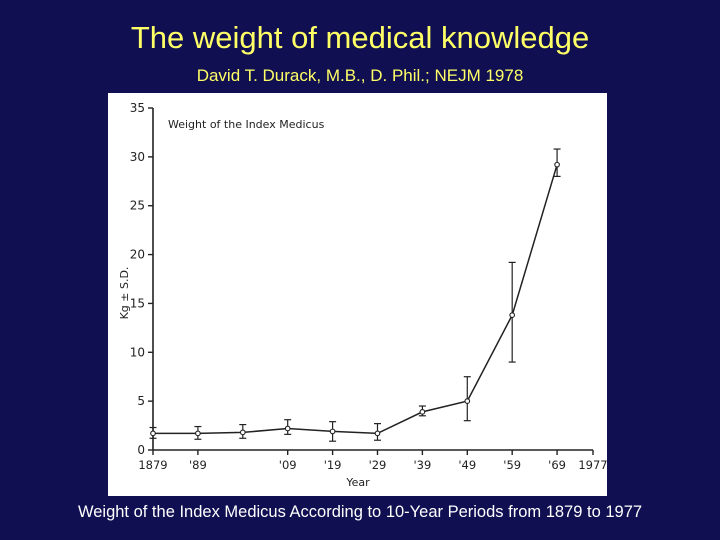 Image resolution: width=720 pixels, height=540 pixels. Describe the element at coordinates (422, 465) in the screenshot. I see `x-tick-label: '39` at that location.